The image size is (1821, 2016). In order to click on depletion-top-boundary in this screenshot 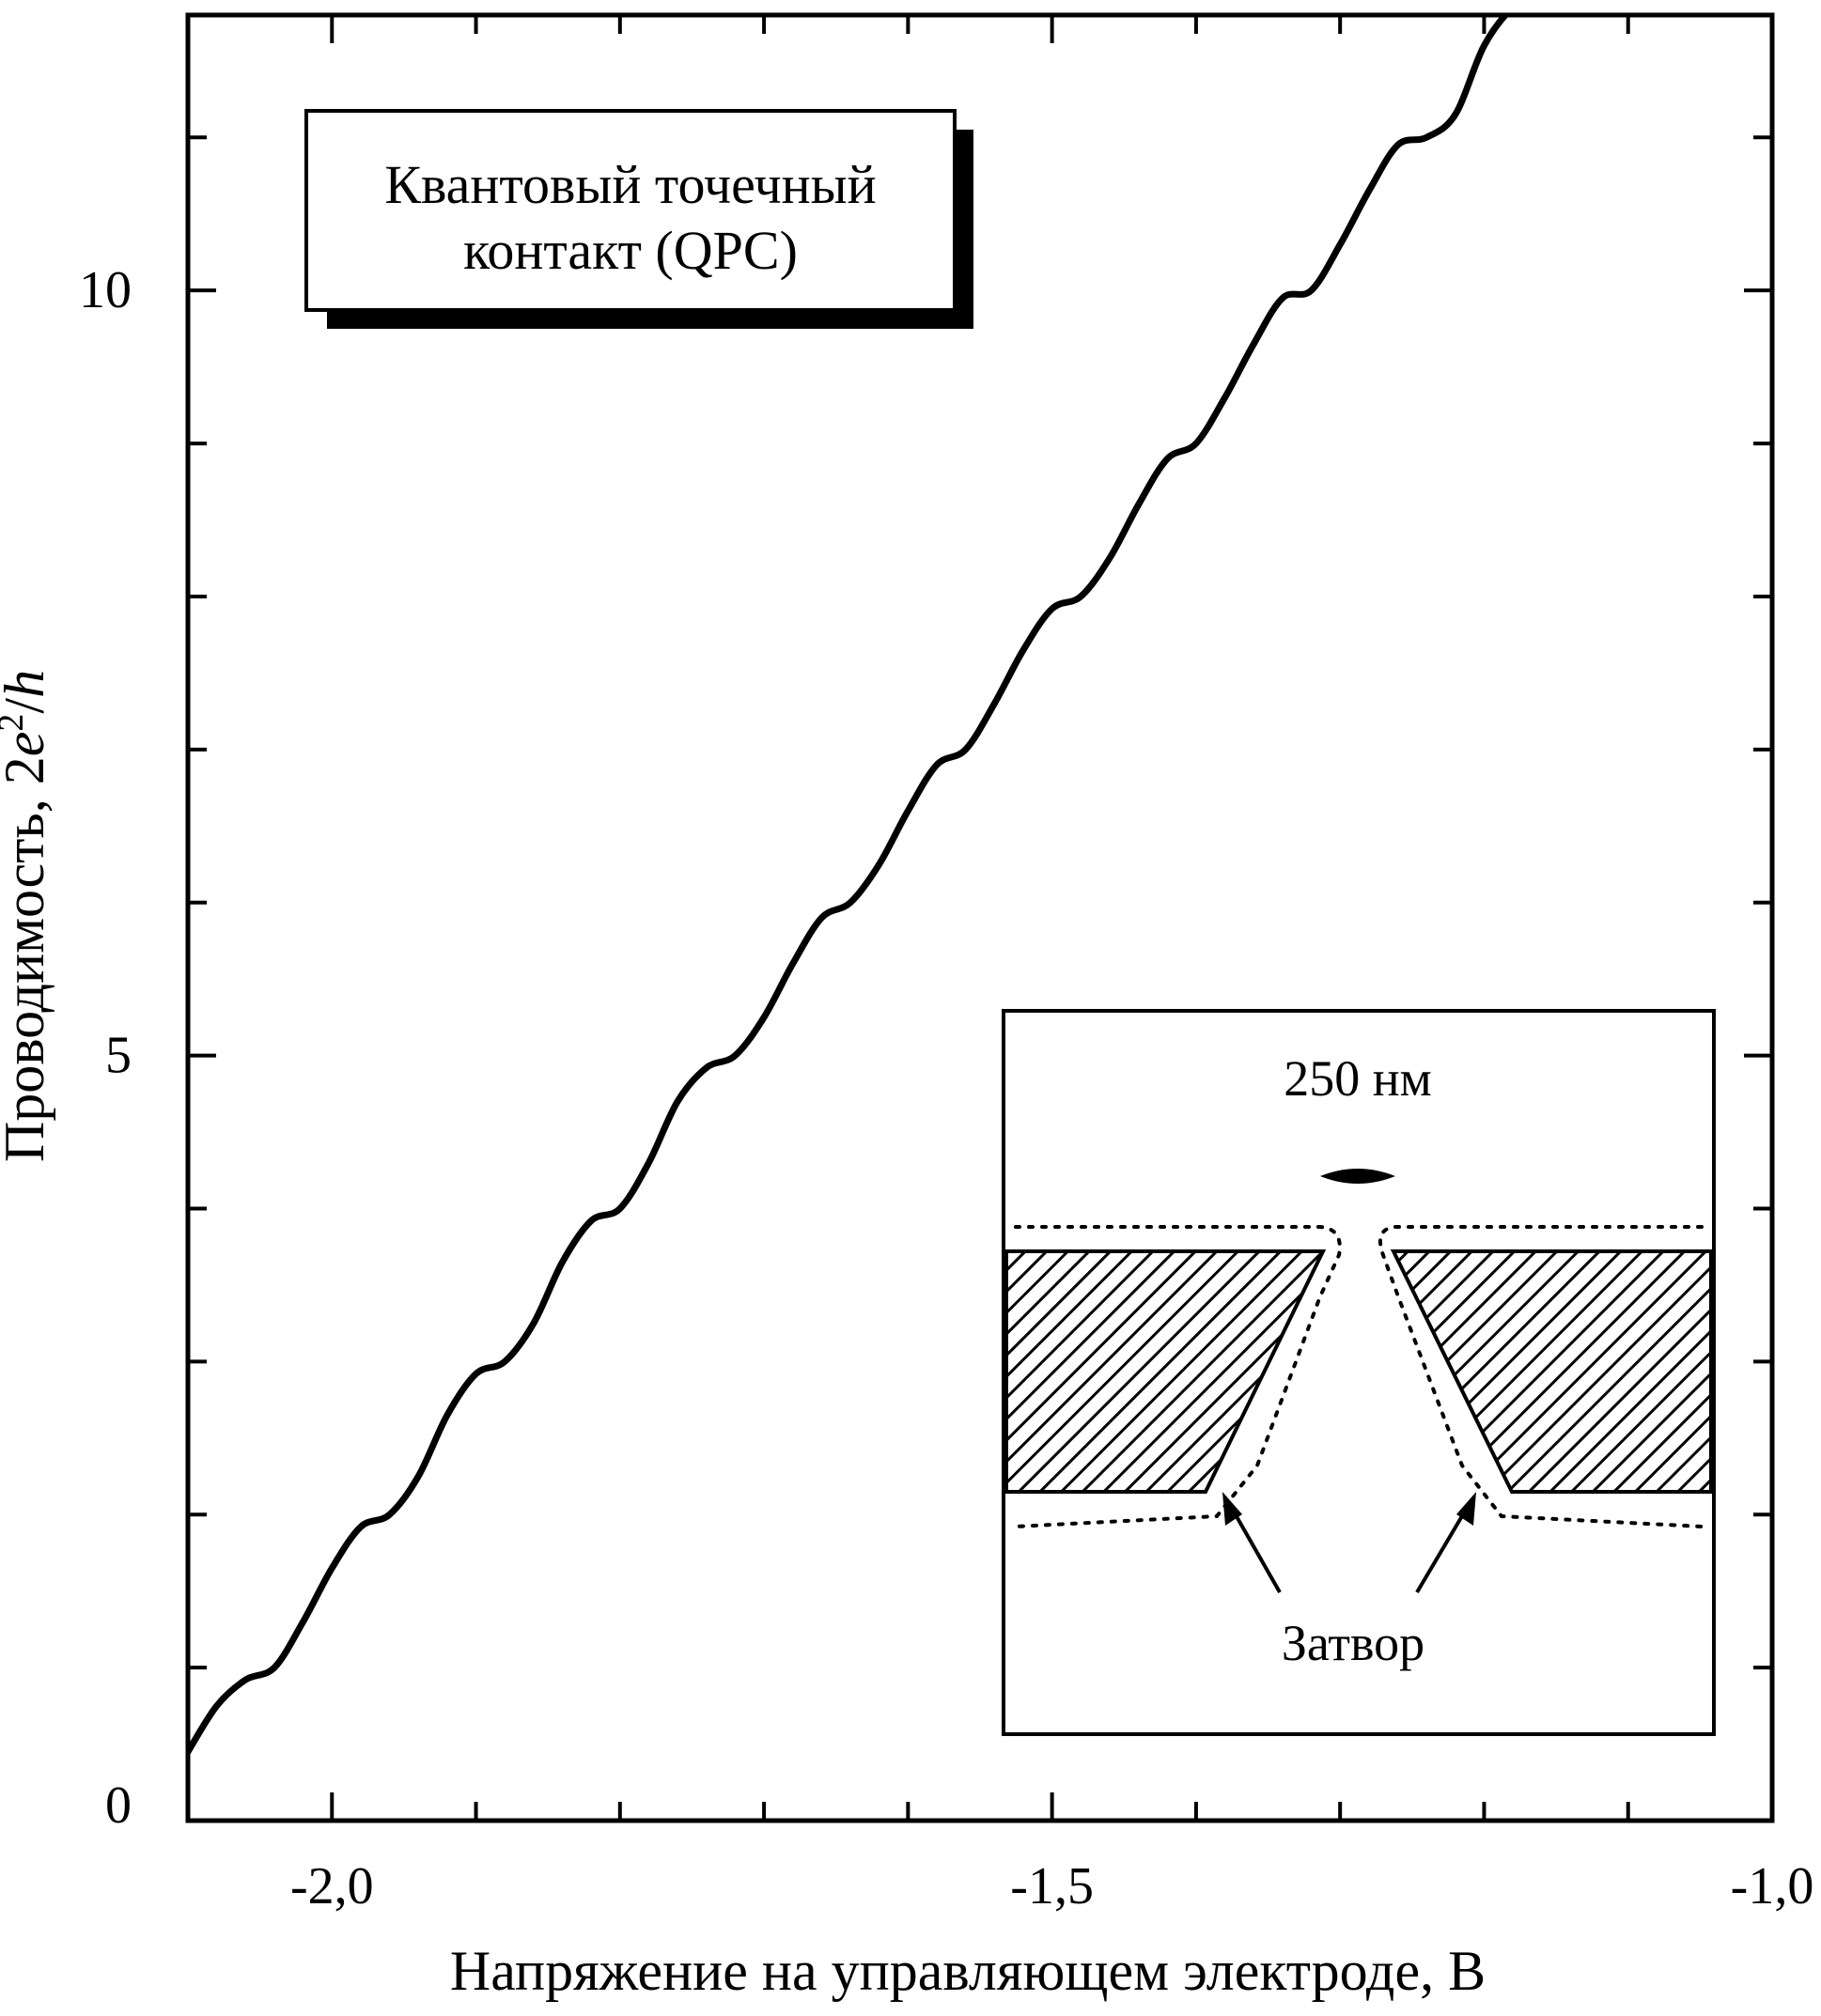, I will do `click(1178, 1376)`.